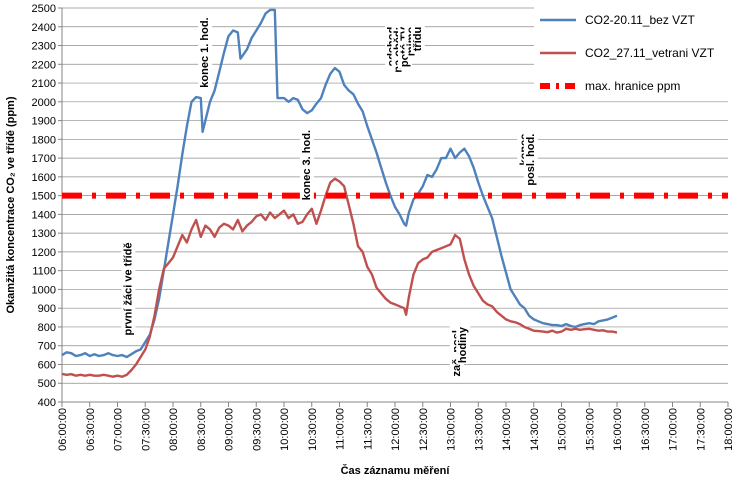 The width and height of the screenshot is (741, 478). Describe the element at coordinates (47, 309) in the screenshot. I see `y-tick-label: 900` at that location.